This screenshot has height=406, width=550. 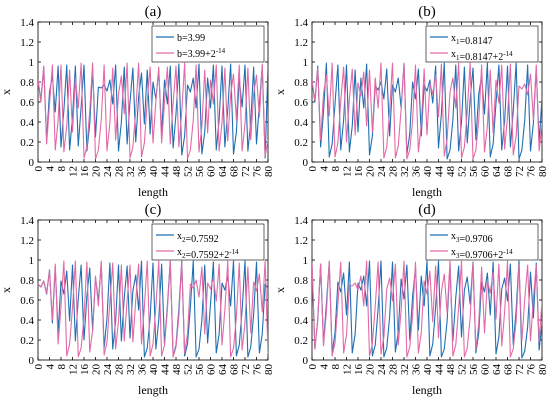 I want to click on chart-title: (a), so click(x=153, y=12).